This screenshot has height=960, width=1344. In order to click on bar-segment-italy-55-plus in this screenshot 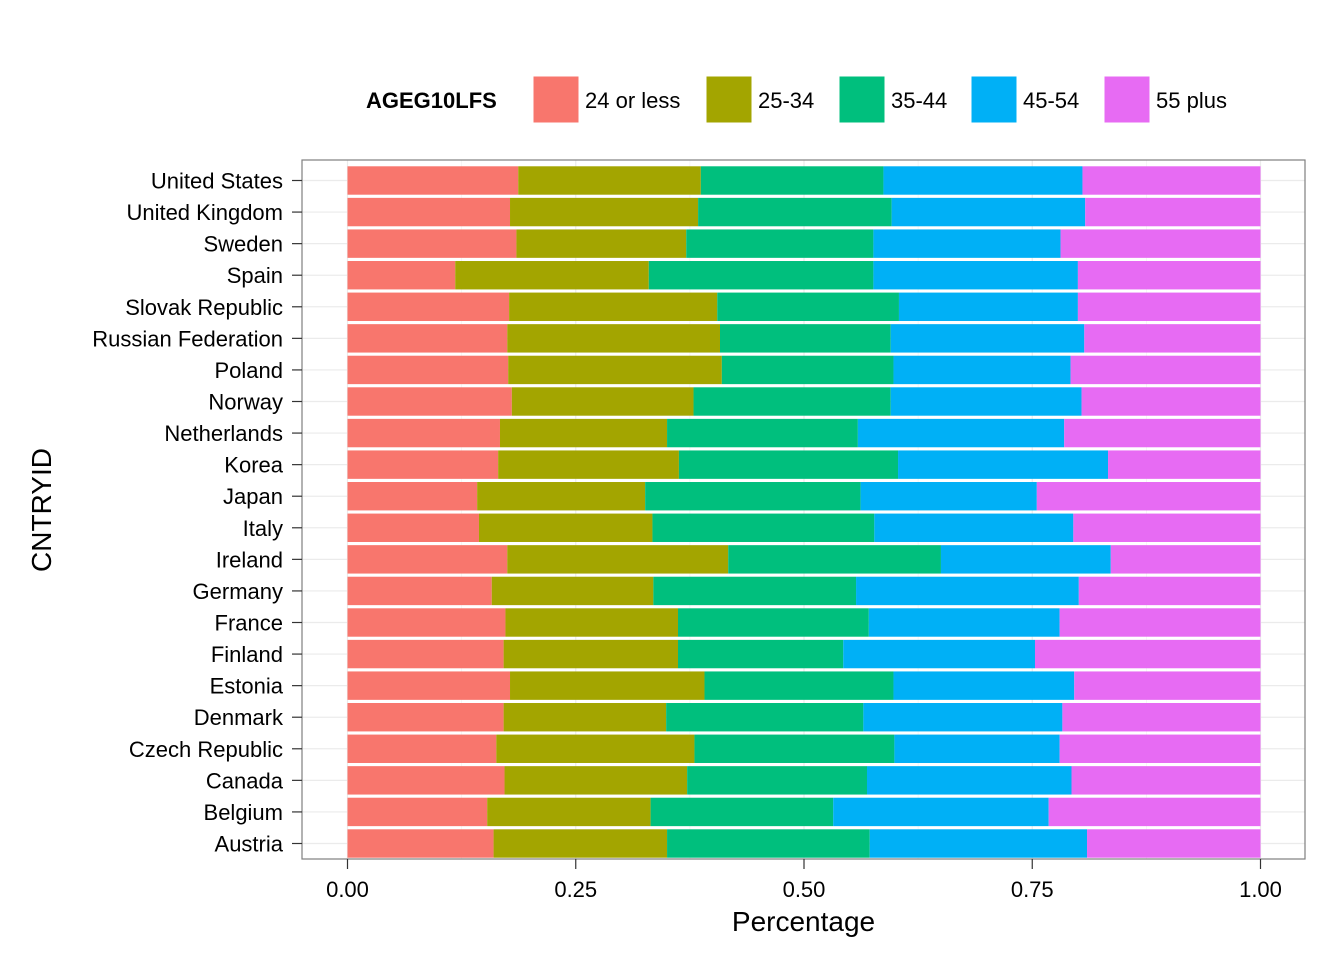, I will do `click(1167, 527)`.